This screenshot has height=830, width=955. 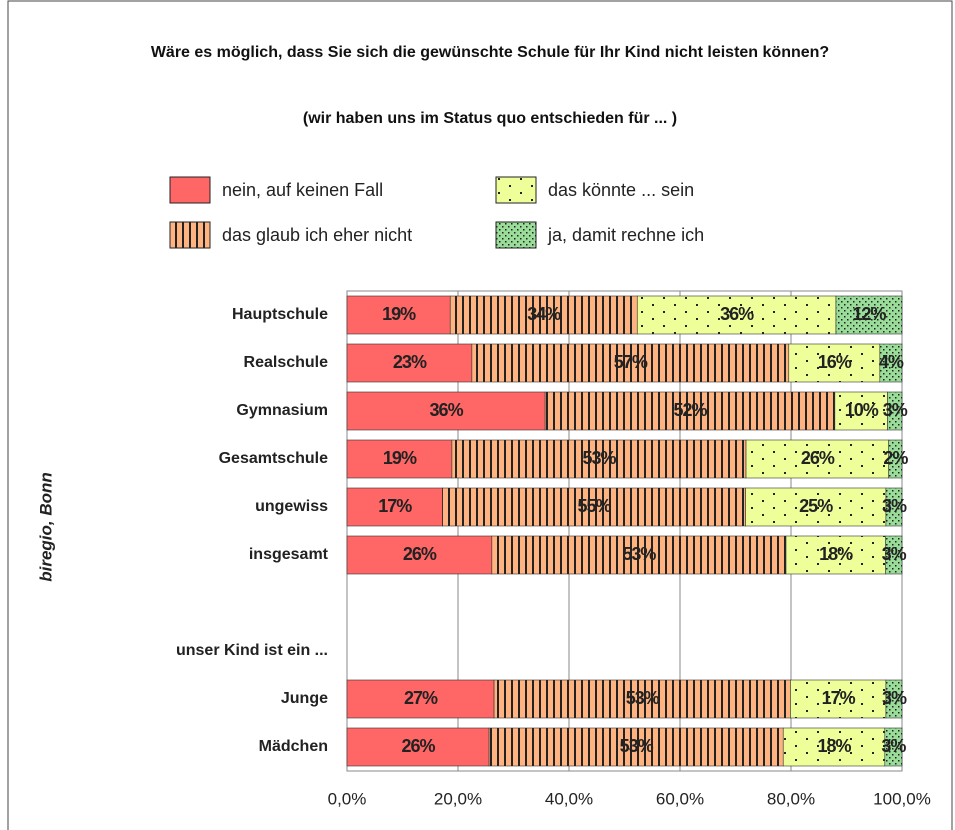 I want to click on y-tick-label: insgesamt, so click(x=289, y=554).